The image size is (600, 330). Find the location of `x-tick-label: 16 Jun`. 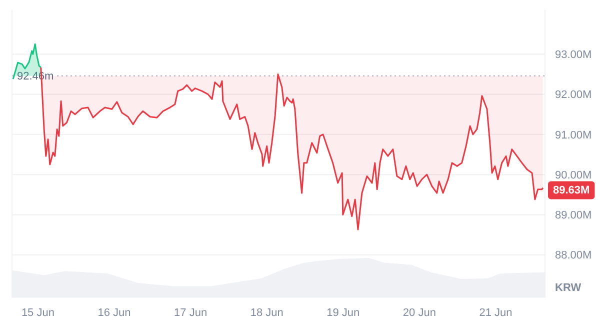

x-tick-label: 16 Jun is located at coordinates (114, 313).